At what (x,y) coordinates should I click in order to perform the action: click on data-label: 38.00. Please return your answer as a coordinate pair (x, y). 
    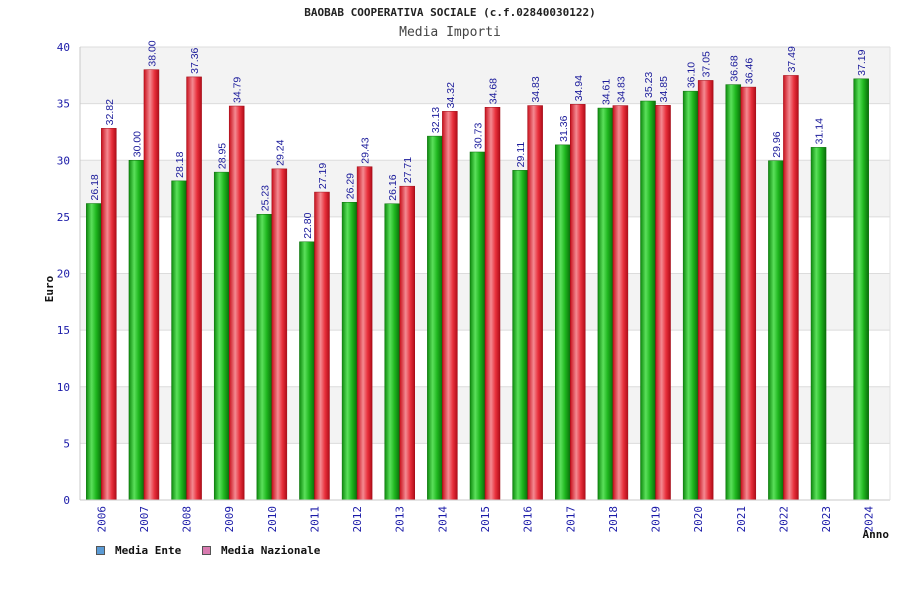
    Looking at the image, I should click on (152, 53).